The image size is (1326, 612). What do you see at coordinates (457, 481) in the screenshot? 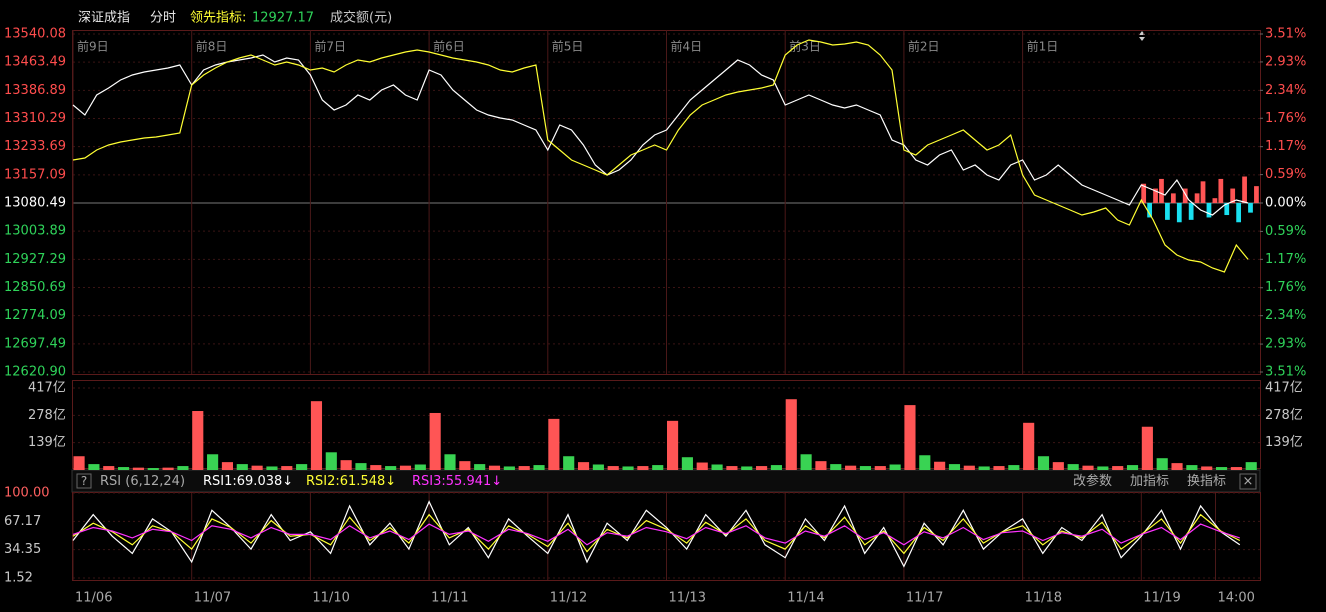
I see `legend-entry: RSI3:55.941↓` at bounding box center [457, 481].